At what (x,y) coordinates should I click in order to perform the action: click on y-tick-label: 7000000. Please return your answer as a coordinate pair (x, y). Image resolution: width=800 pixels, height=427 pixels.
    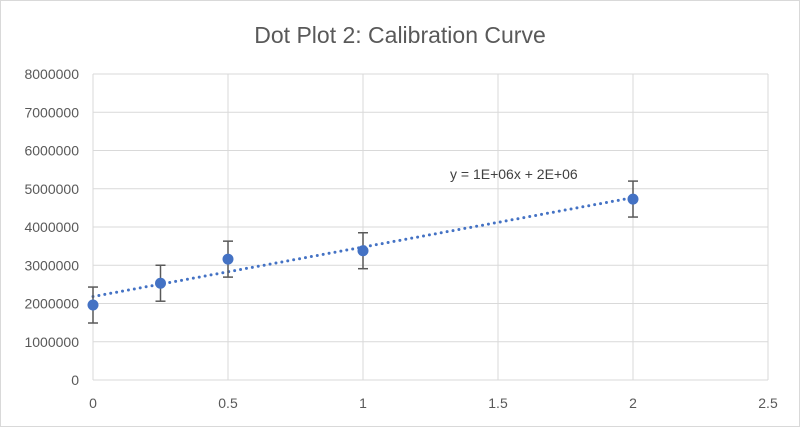
    Looking at the image, I should click on (51, 112).